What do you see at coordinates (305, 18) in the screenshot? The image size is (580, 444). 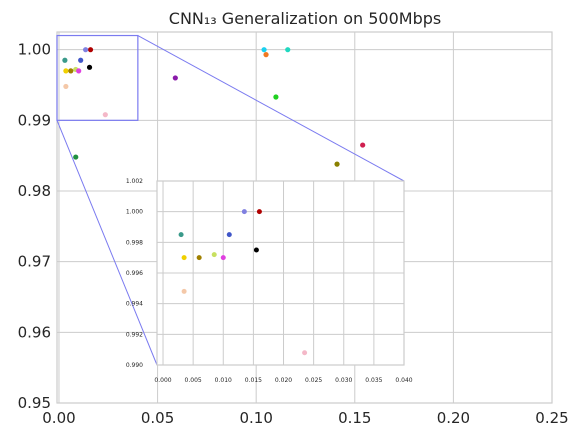 I see `chart-title: CNN₁₃ Generalization on 500Mbps` at bounding box center [305, 18].